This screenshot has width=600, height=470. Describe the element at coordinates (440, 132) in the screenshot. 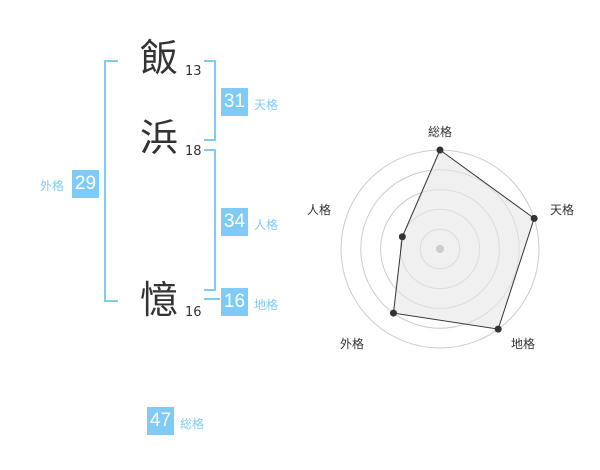

I see `axis-label-soukaku: 総格` at that location.